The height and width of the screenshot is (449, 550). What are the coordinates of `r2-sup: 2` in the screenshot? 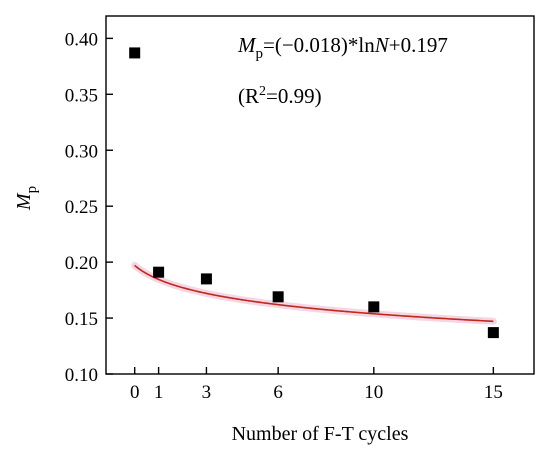 It's located at (262, 91).